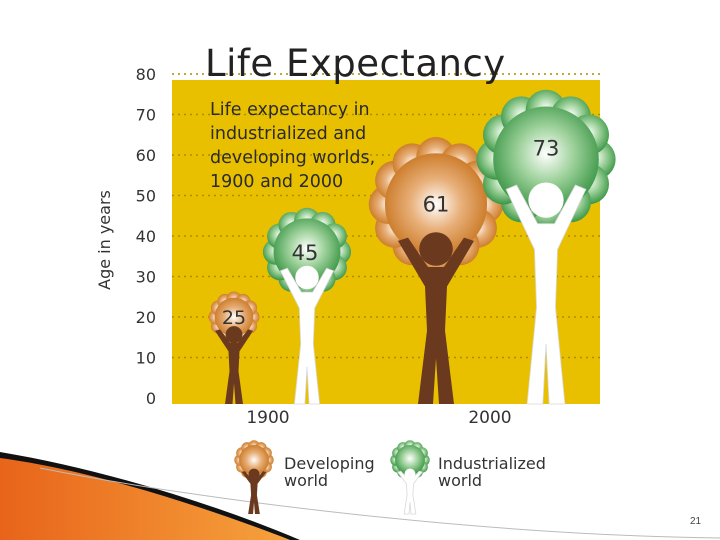 The height and width of the screenshot is (540, 720). What do you see at coordinates (146, 115) in the screenshot?
I see `y-tick-label: 70` at bounding box center [146, 115].